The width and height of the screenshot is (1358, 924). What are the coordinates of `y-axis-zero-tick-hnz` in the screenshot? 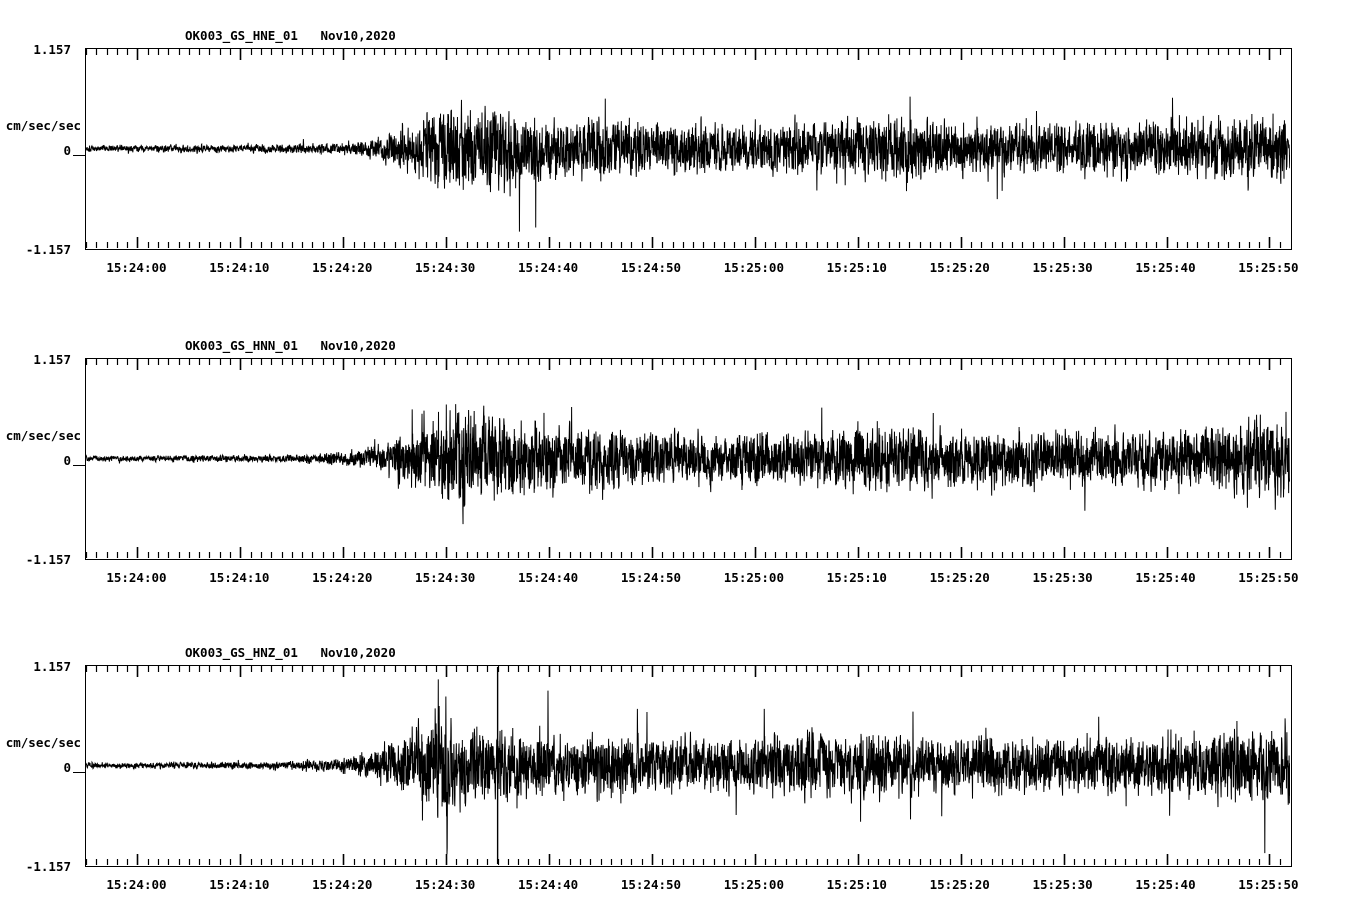 It's located at (79, 772).